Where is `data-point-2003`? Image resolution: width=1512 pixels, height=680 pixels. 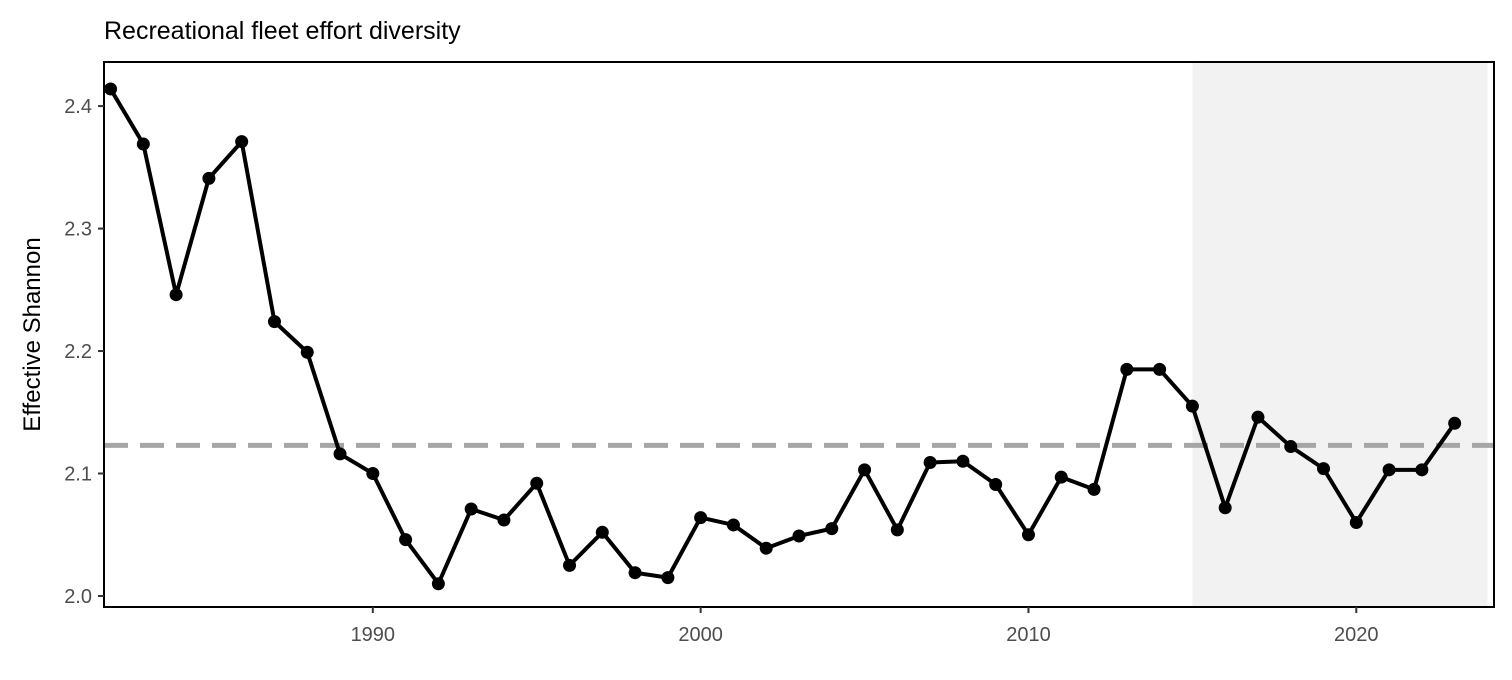
data-point-2003 is located at coordinates (799, 536).